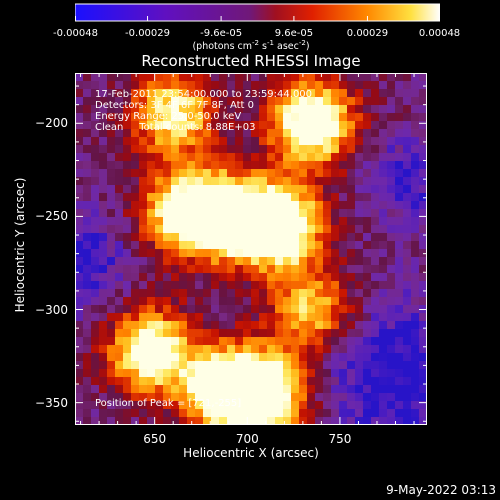 The height and width of the screenshot is (500, 500). What do you see at coordinates (75, 33) in the screenshot?
I see `colorbar-tick-label: -0.00048` at bounding box center [75, 33].